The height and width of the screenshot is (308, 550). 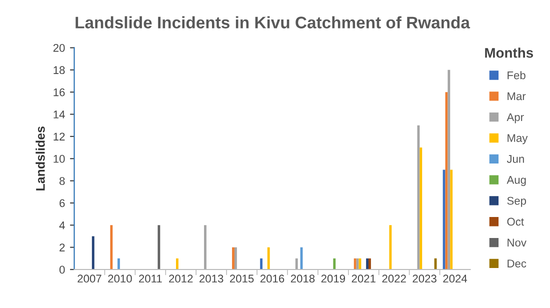 What do you see at coordinates (40, 158) in the screenshot?
I see `y-axis-title: Landslides` at bounding box center [40, 158].